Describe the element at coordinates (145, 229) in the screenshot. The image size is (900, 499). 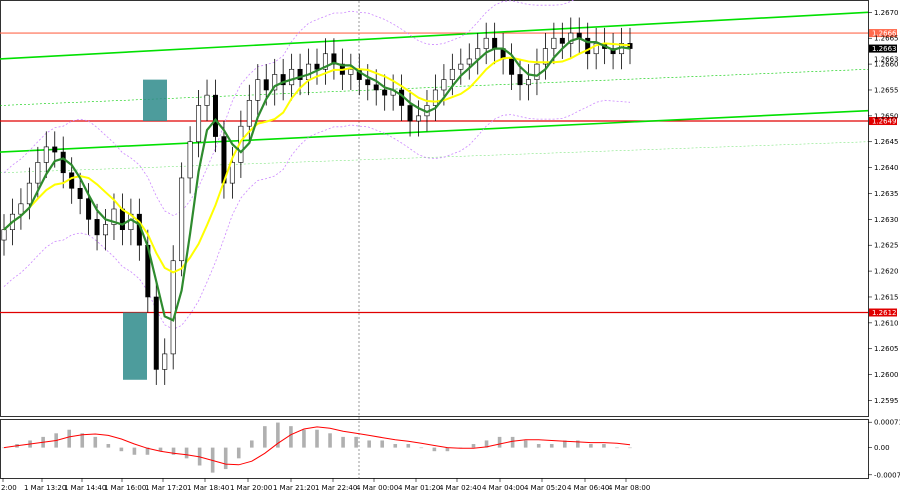
I see `highlight-boxes` at that location.